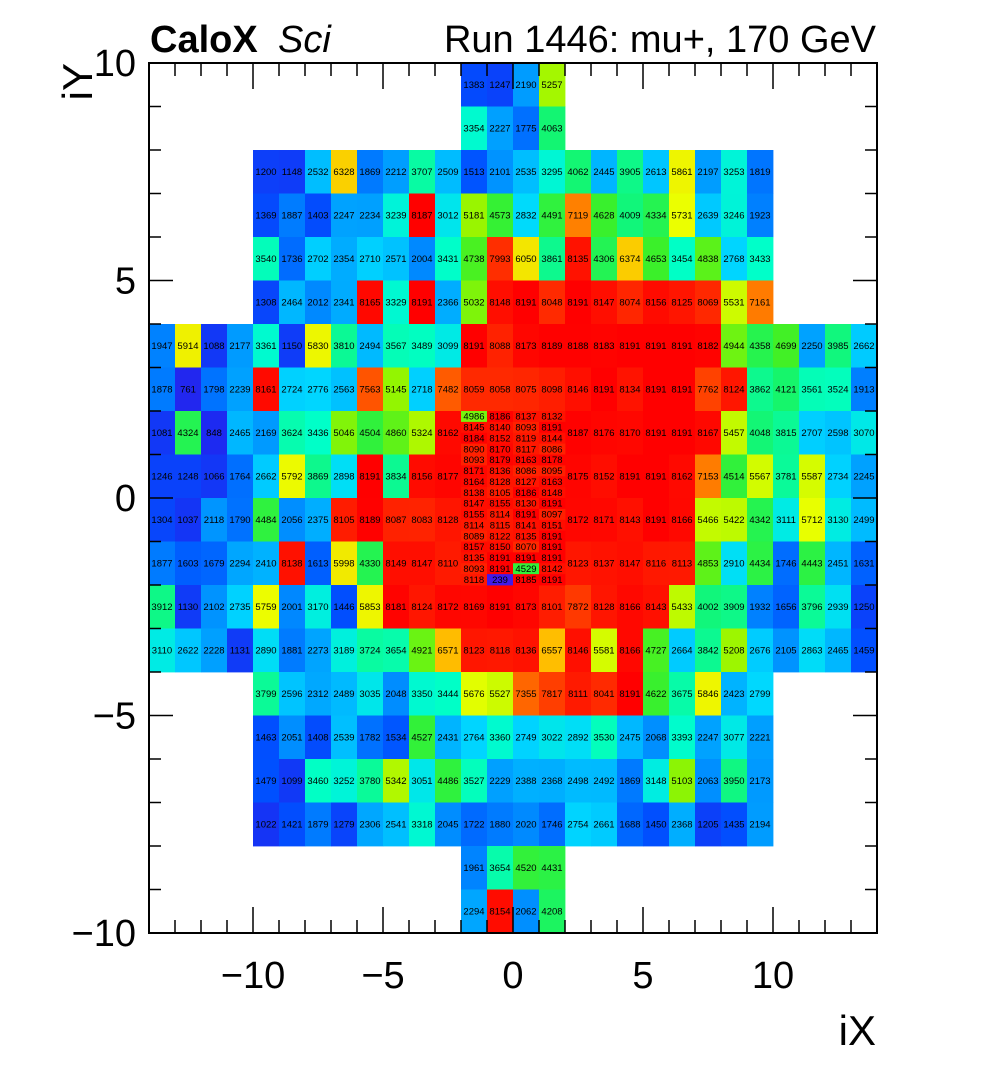  What do you see at coordinates (395, 216) in the screenshot?
I see `cell-value-label: 3239` at bounding box center [395, 216].